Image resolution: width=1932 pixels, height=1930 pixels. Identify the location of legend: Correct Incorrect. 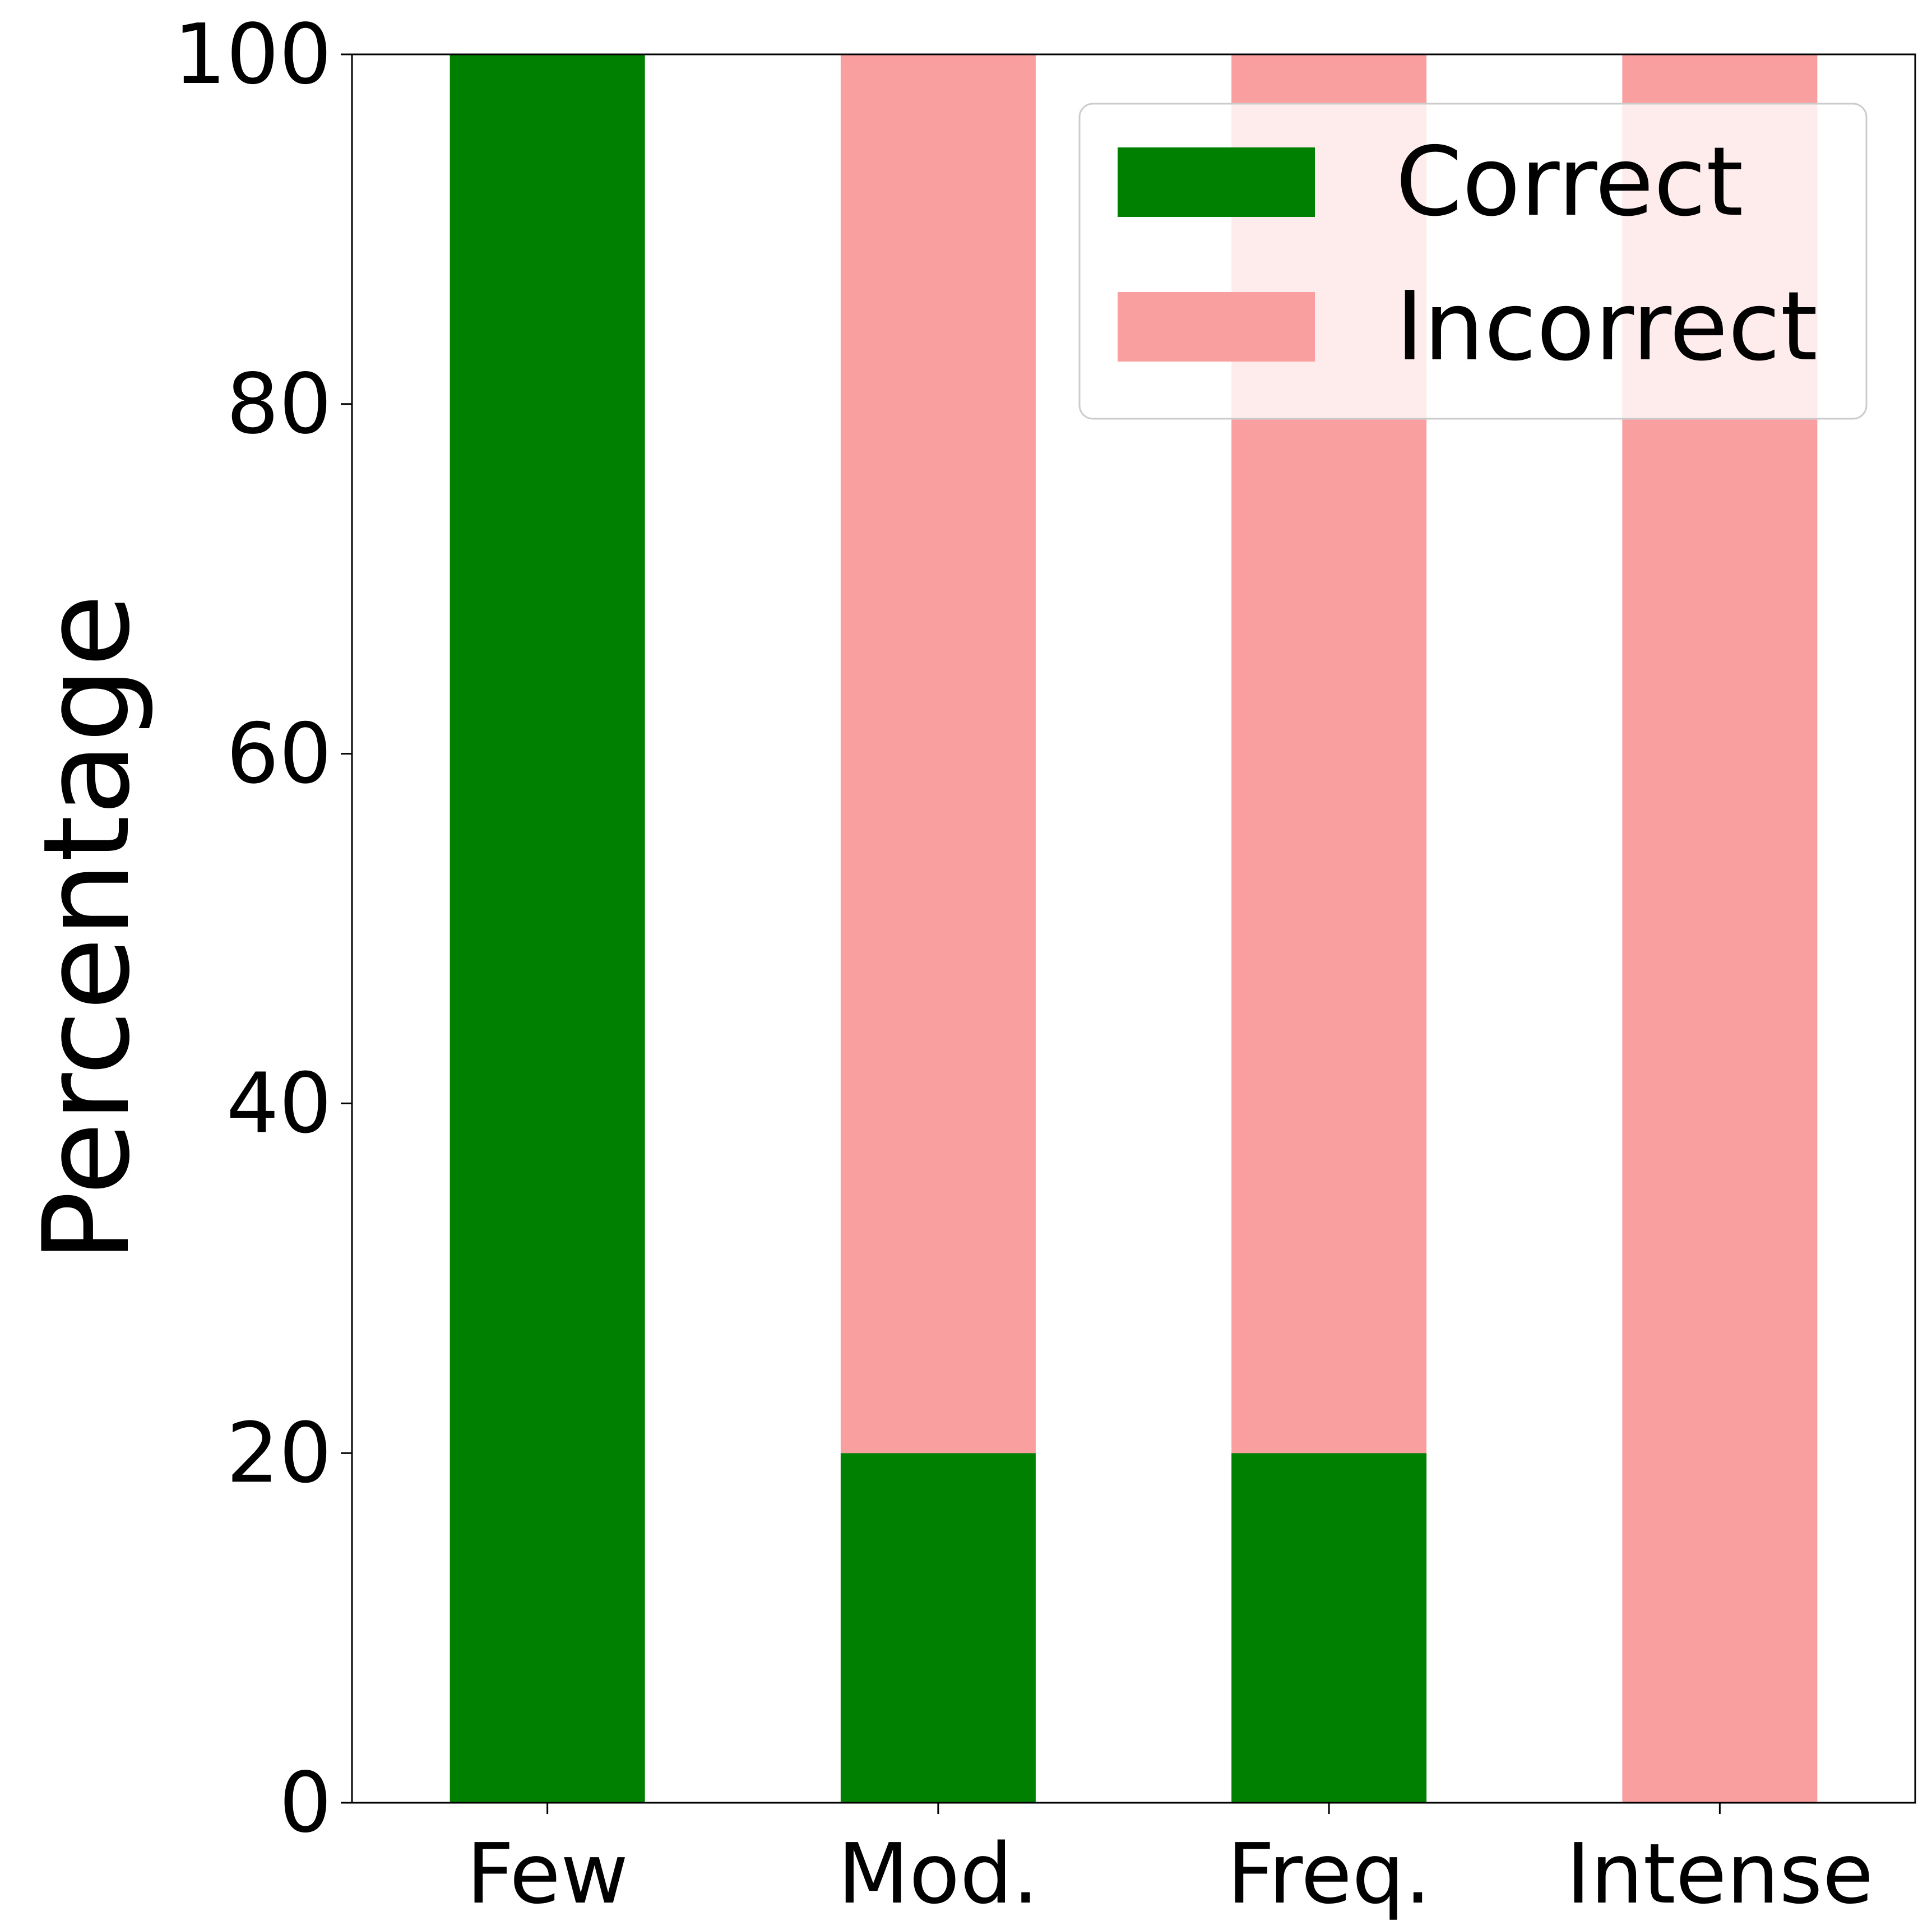
(1473, 261).